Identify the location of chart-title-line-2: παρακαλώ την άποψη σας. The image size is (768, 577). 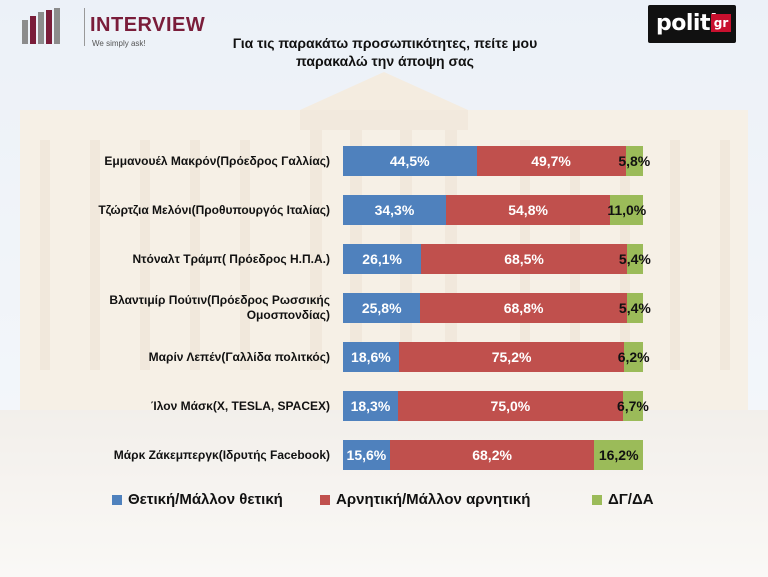
(385, 61).